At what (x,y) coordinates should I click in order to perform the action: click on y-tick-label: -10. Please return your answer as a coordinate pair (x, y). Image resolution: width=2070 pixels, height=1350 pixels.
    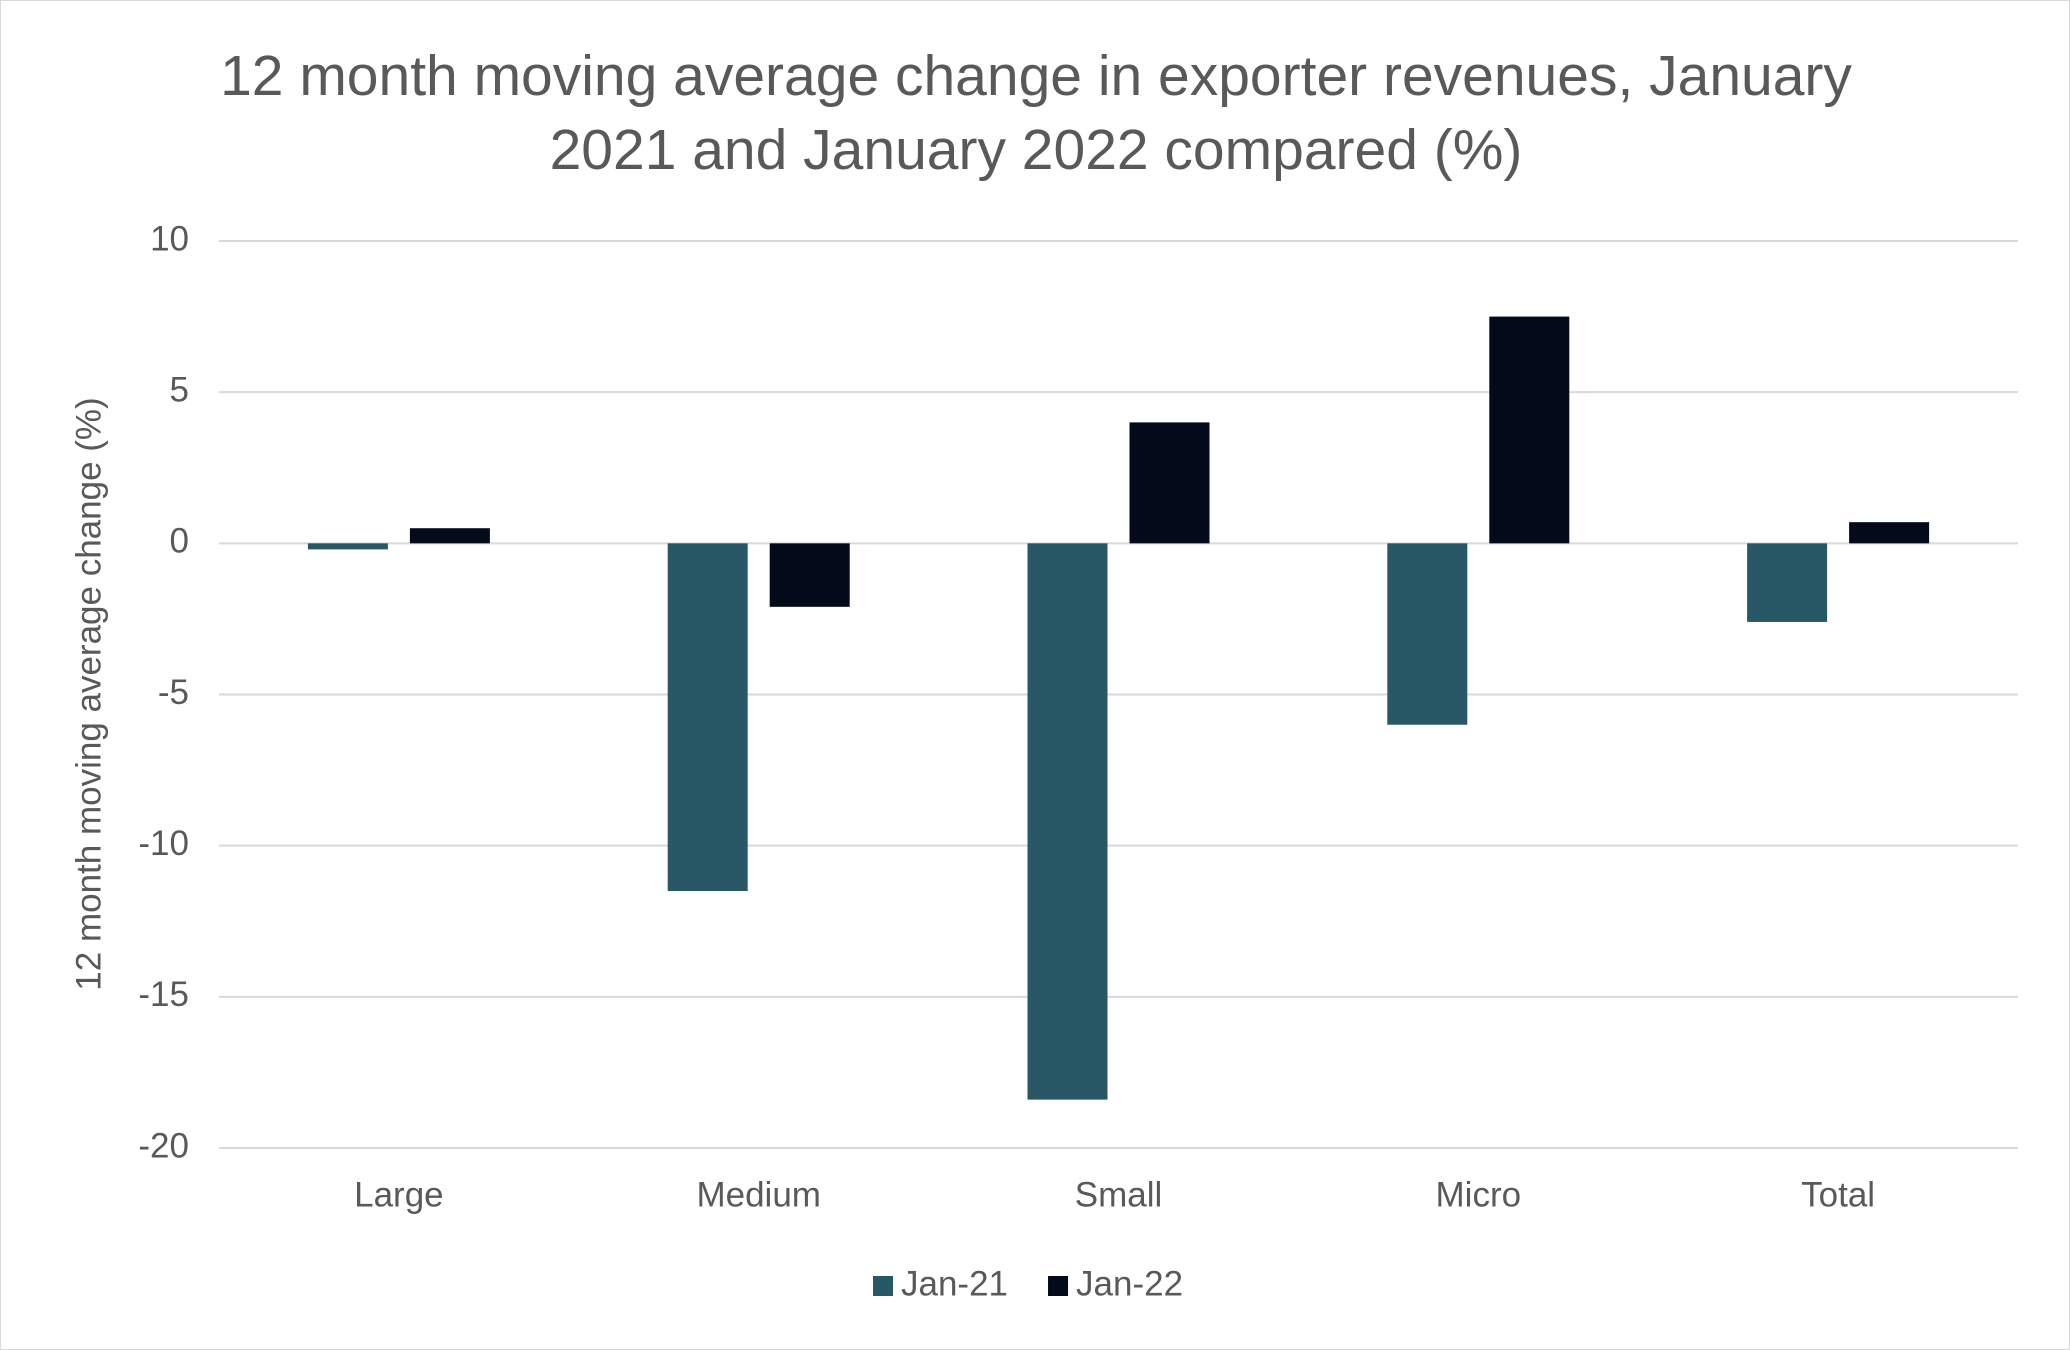
    Looking at the image, I should click on (163, 843).